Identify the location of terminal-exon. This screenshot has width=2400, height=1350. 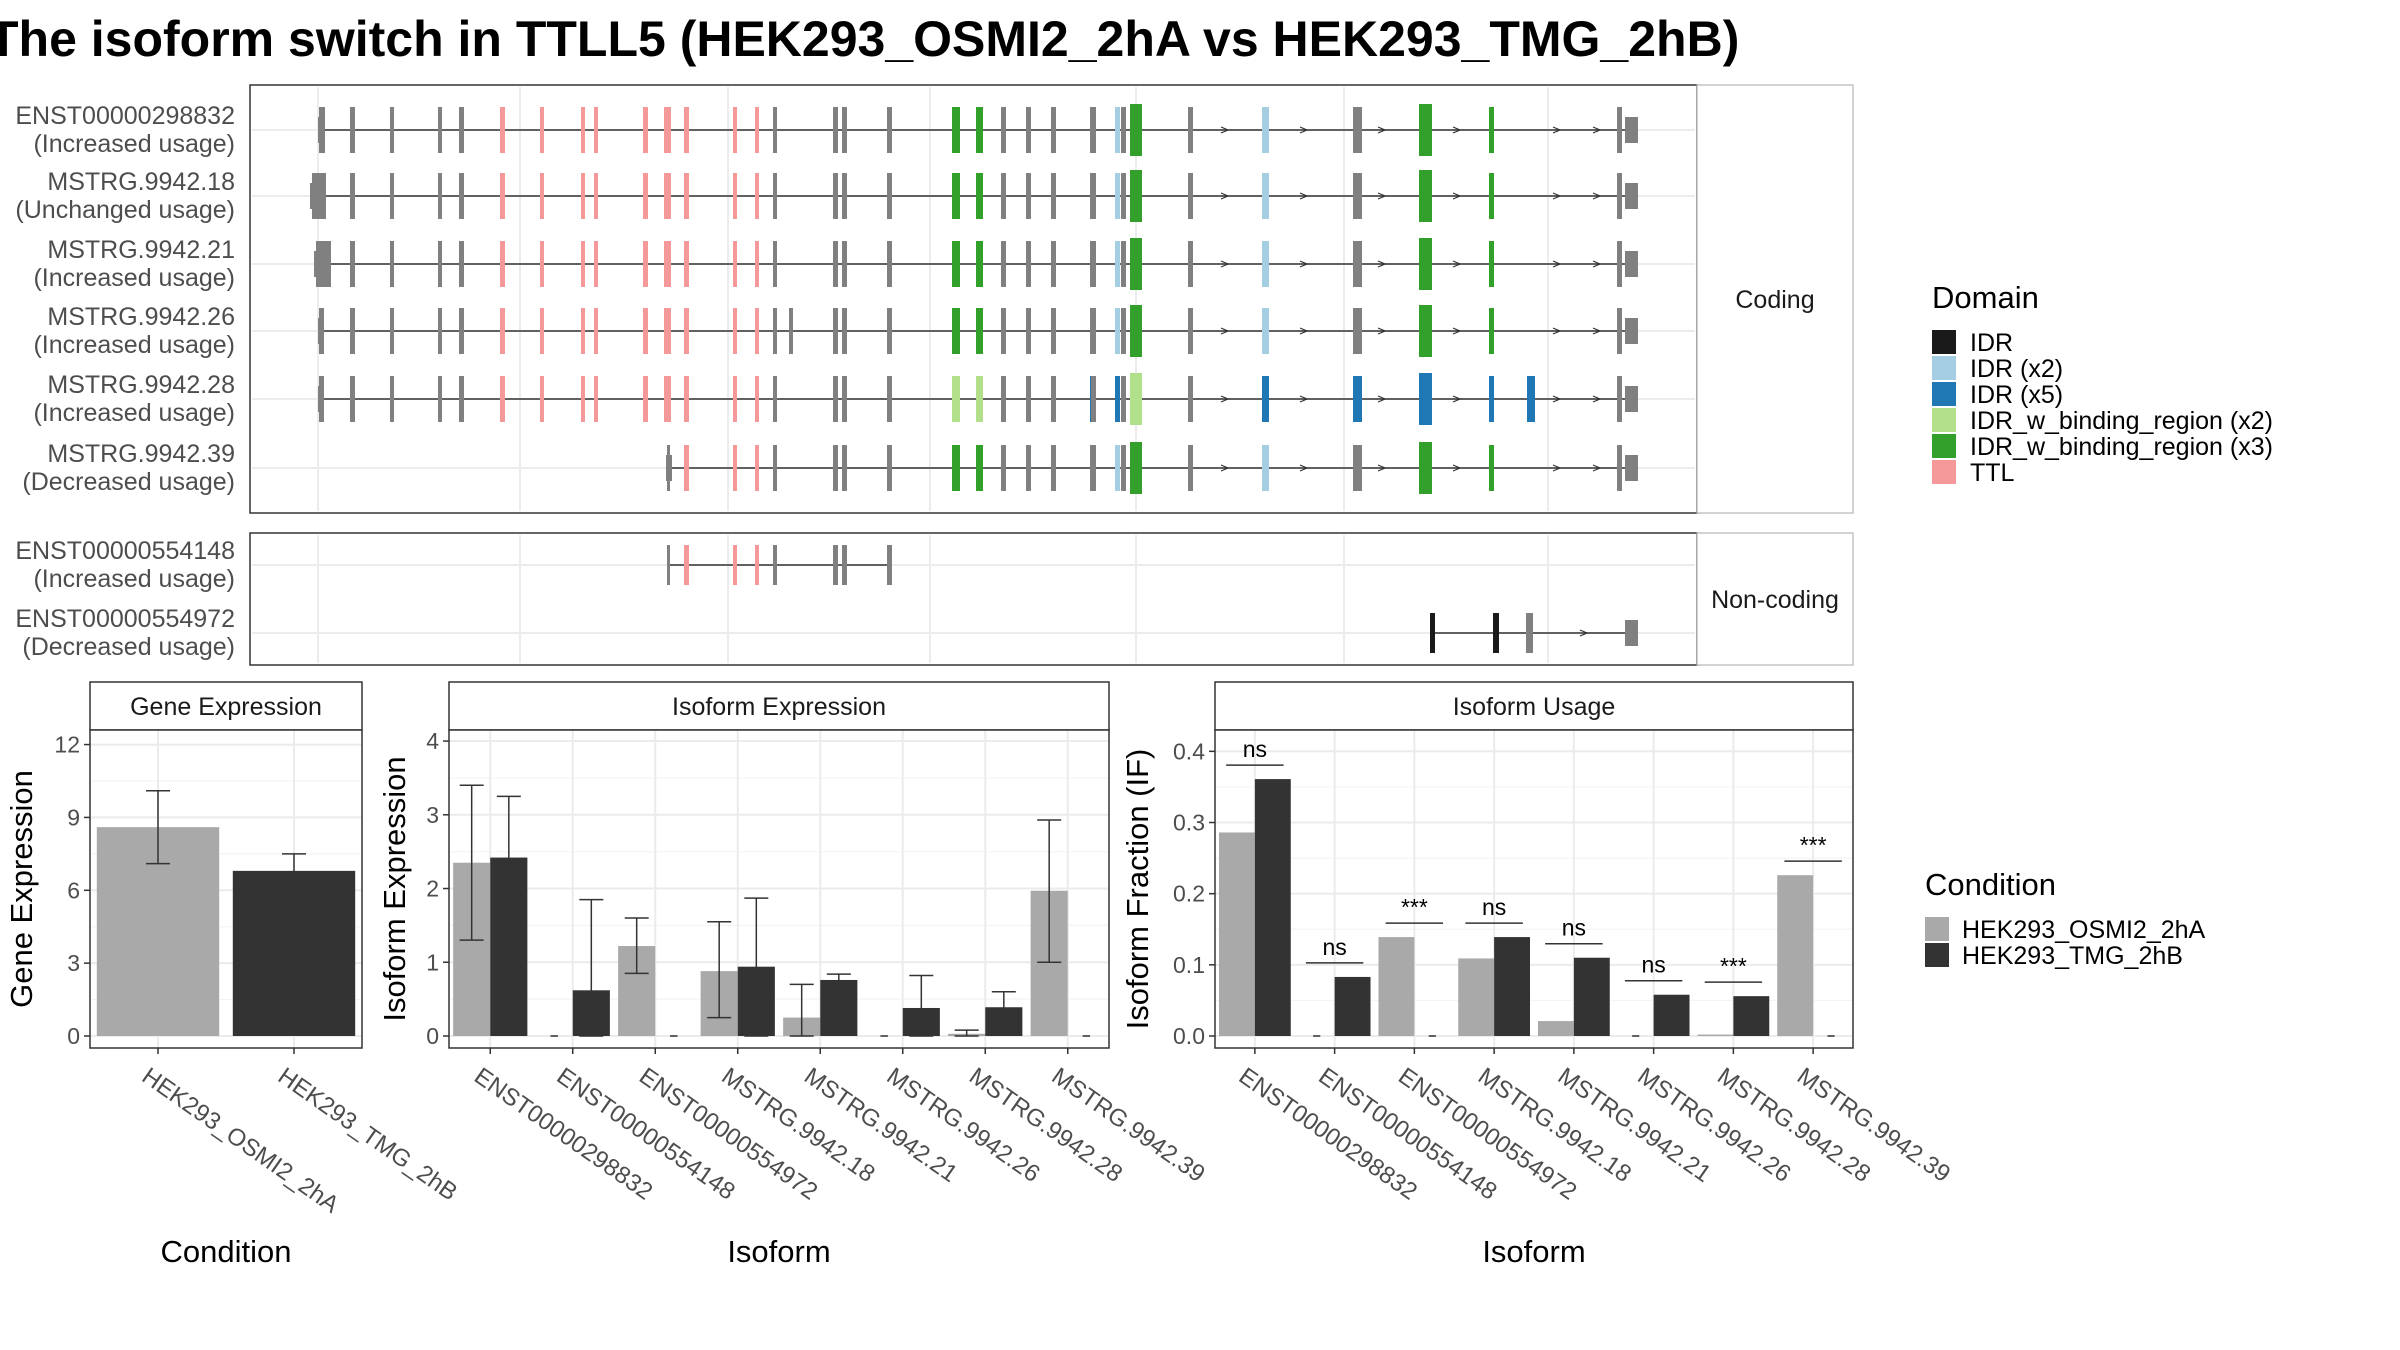
(1631, 264).